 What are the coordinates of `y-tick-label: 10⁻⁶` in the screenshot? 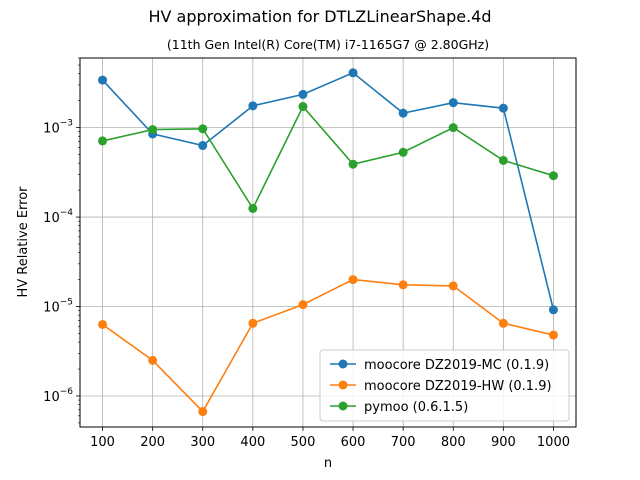 It's located at (58, 396).